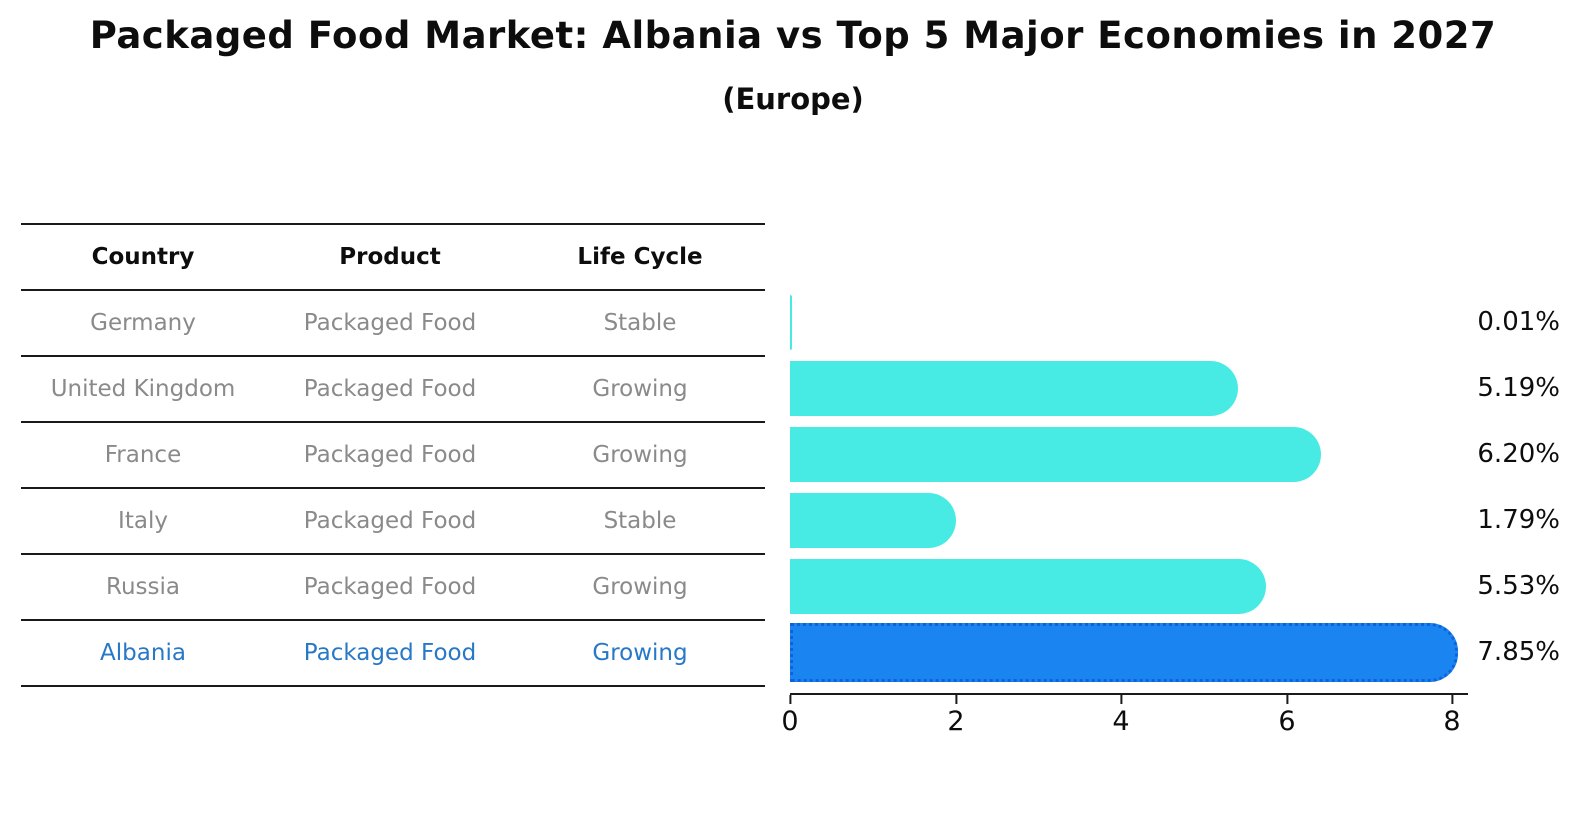  What do you see at coordinates (143, 323) in the screenshot?
I see `cell-country: Germany` at bounding box center [143, 323].